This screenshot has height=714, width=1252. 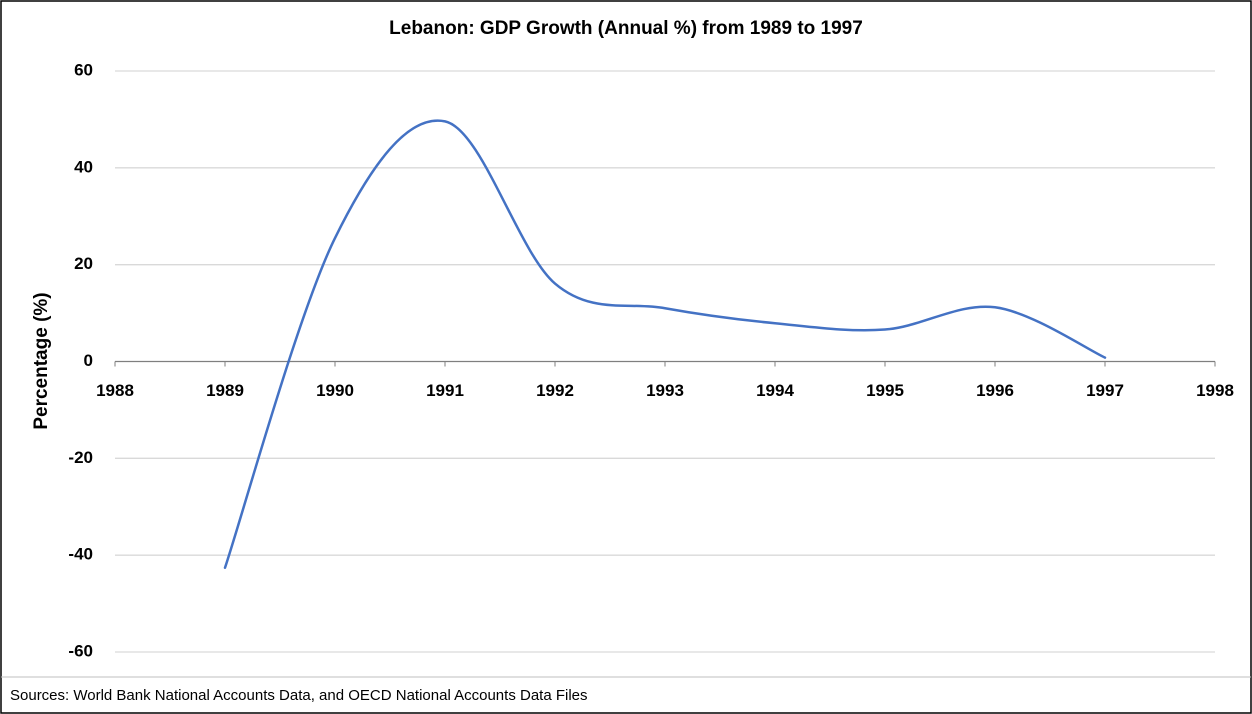 What do you see at coordinates (665, 390) in the screenshot?
I see `x-tick-label: 1993` at bounding box center [665, 390].